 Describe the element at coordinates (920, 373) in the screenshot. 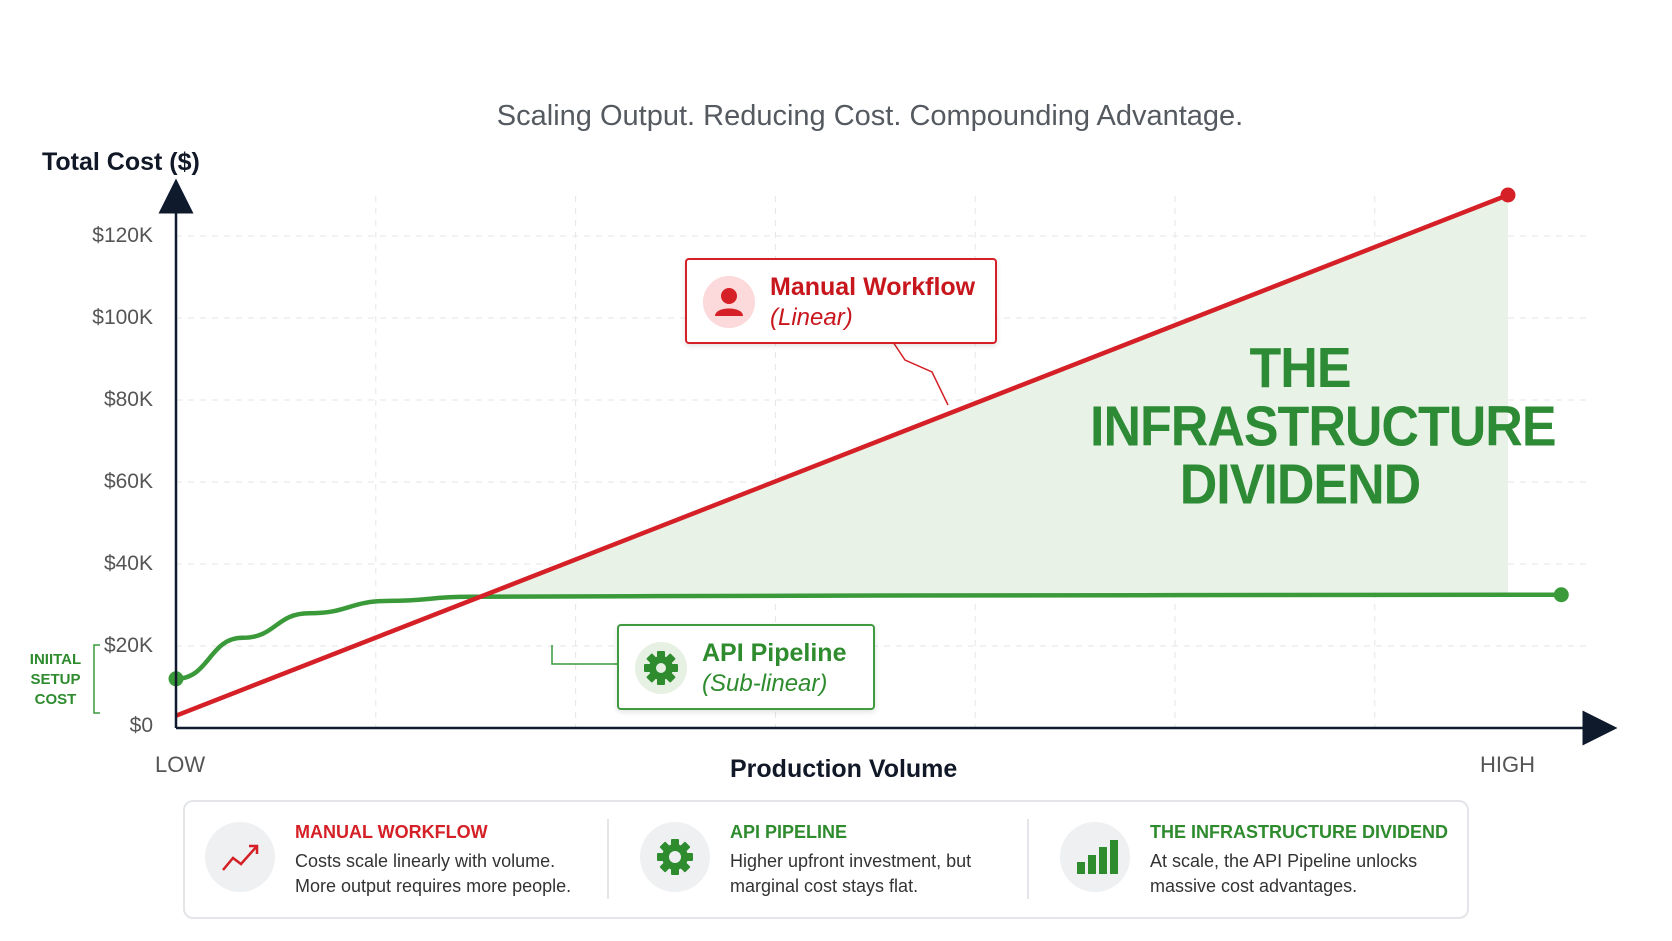

I see `manual-callout-leader` at that location.